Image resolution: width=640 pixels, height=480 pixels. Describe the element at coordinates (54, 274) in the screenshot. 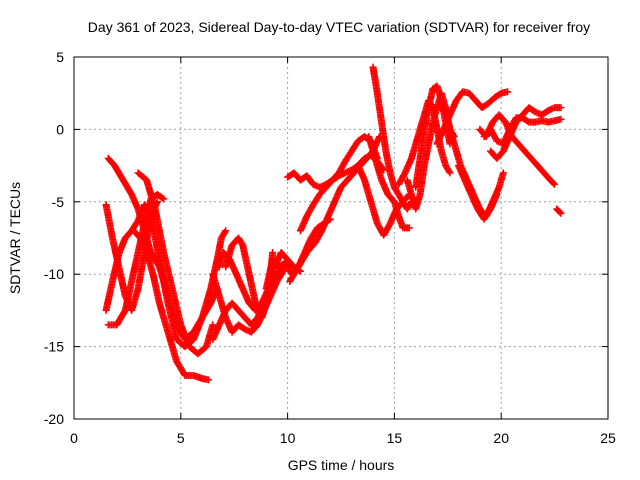

I see `y-tick-label: -10` at that location.